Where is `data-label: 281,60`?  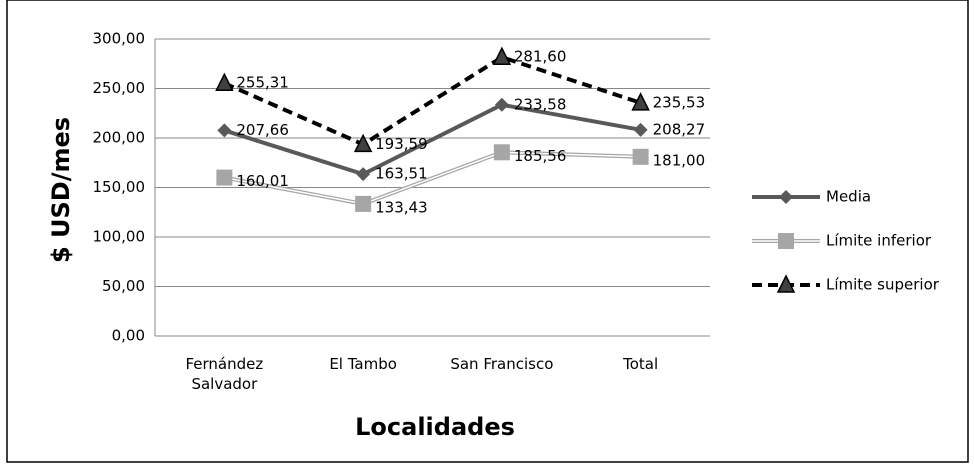
data-label: 281,60 is located at coordinates (540, 57).